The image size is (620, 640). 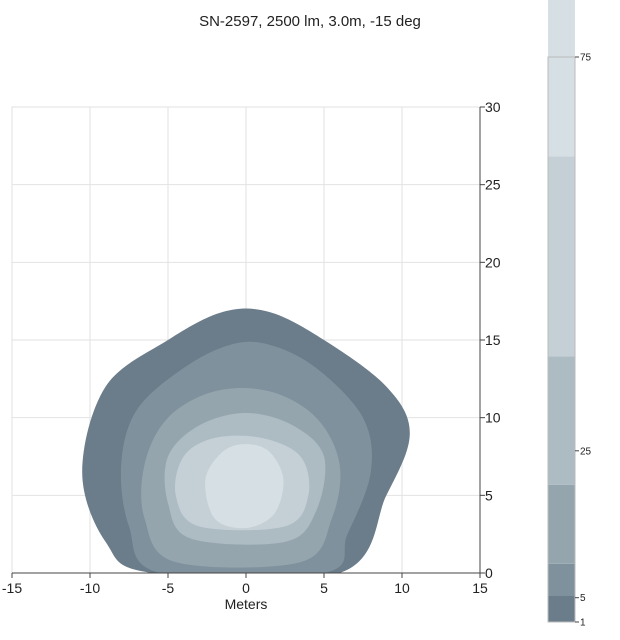 What do you see at coordinates (493, 418) in the screenshot?
I see `y-tick-label: 10` at bounding box center [493, 418].